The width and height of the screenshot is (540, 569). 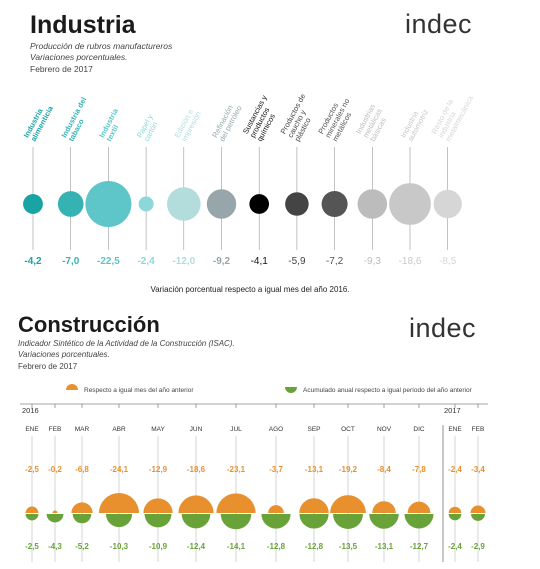 What do you see at coordinates (415, 125) in the screenshot?
I see `industria-category-label: Industriaautomotriz` at bounding box center [415, 125].